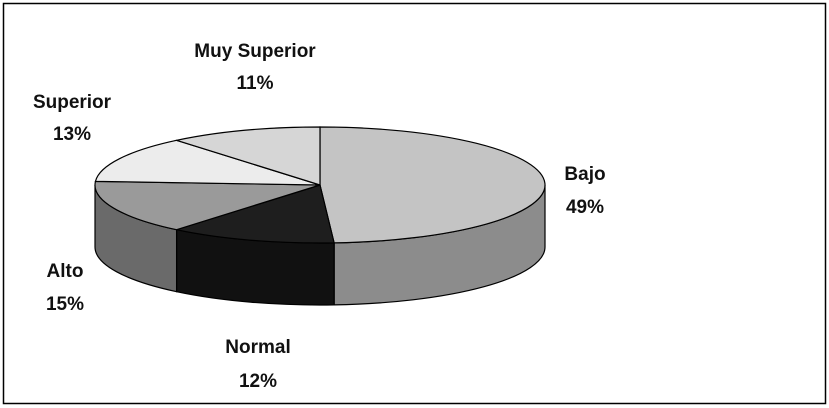 The image size is (829, 408). I want to click on slice-label: 11%, so click(255, 83).